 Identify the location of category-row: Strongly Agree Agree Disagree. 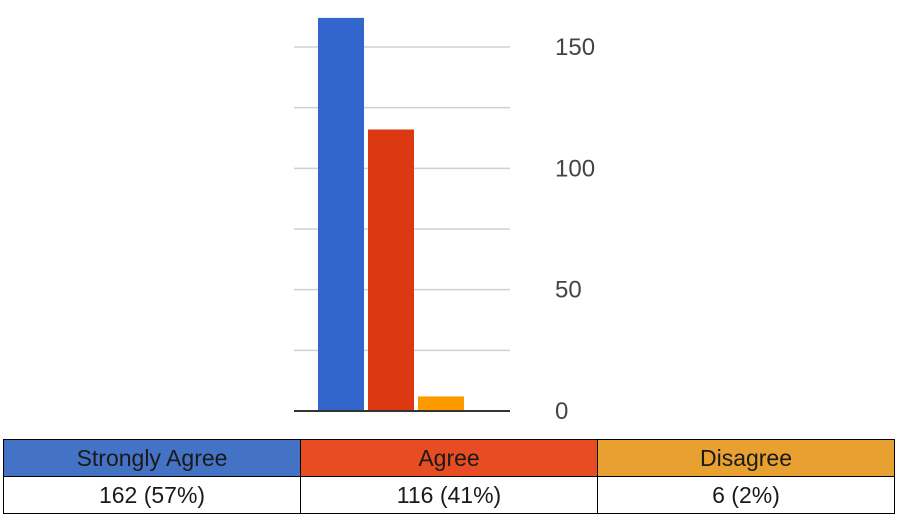
(449, 458).